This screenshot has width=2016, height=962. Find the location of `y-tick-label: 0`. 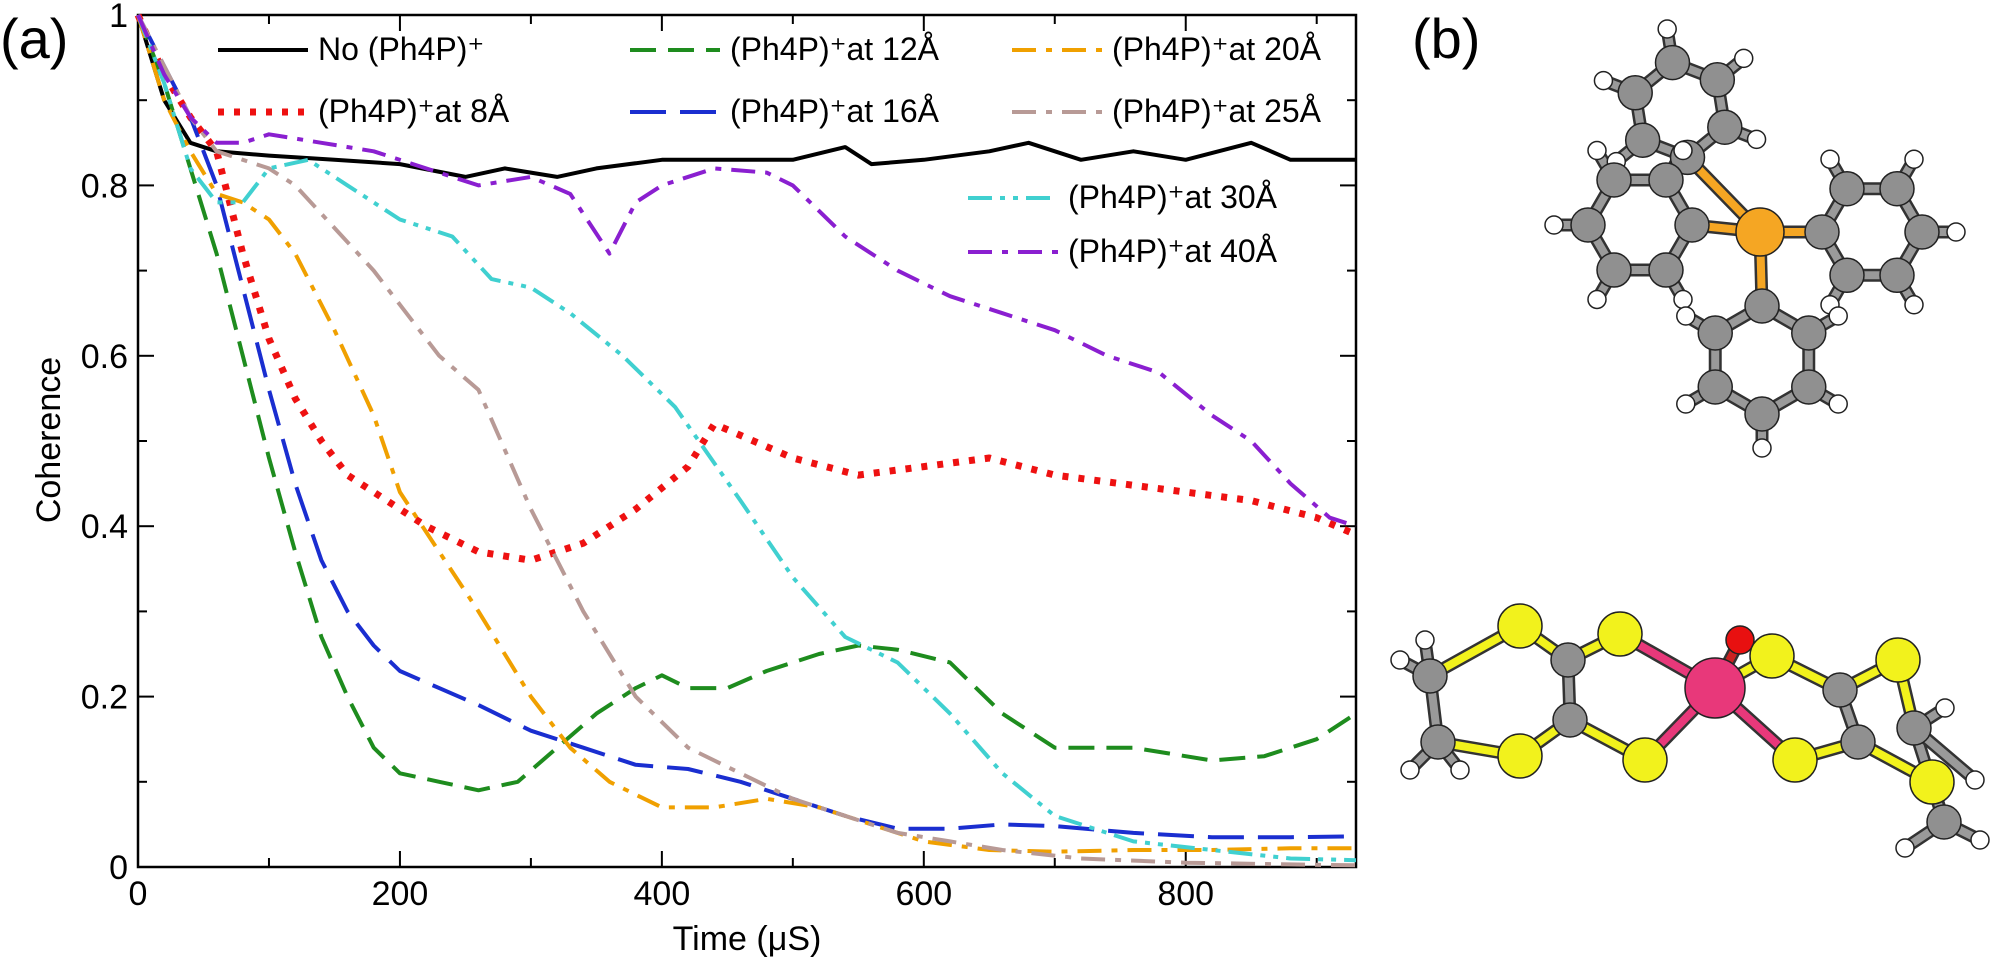

y-tick-label: 0 is located at coordinates (118, 868).